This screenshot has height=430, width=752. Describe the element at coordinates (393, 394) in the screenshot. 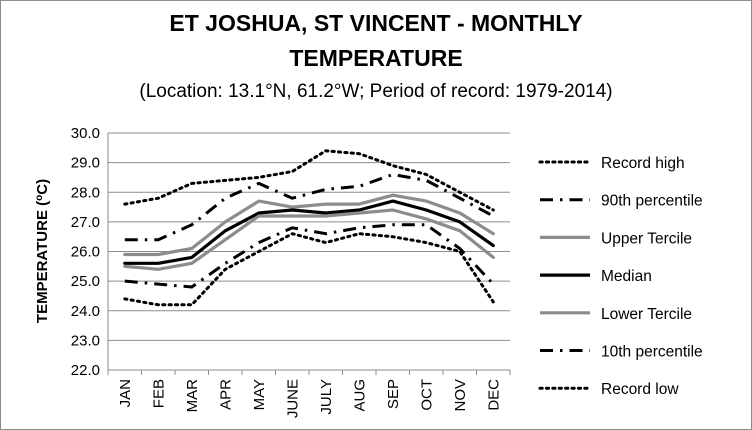

I see `x-tick-label: SEP` at that location.